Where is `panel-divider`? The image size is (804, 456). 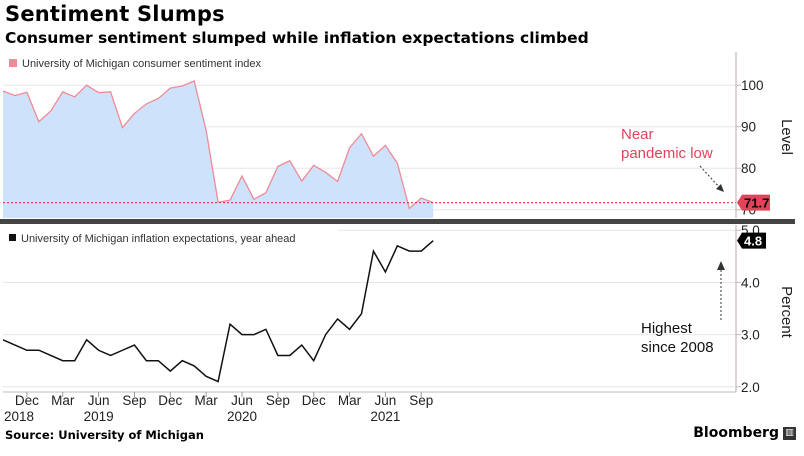
panel-divider is located at coordinates (397, 221).